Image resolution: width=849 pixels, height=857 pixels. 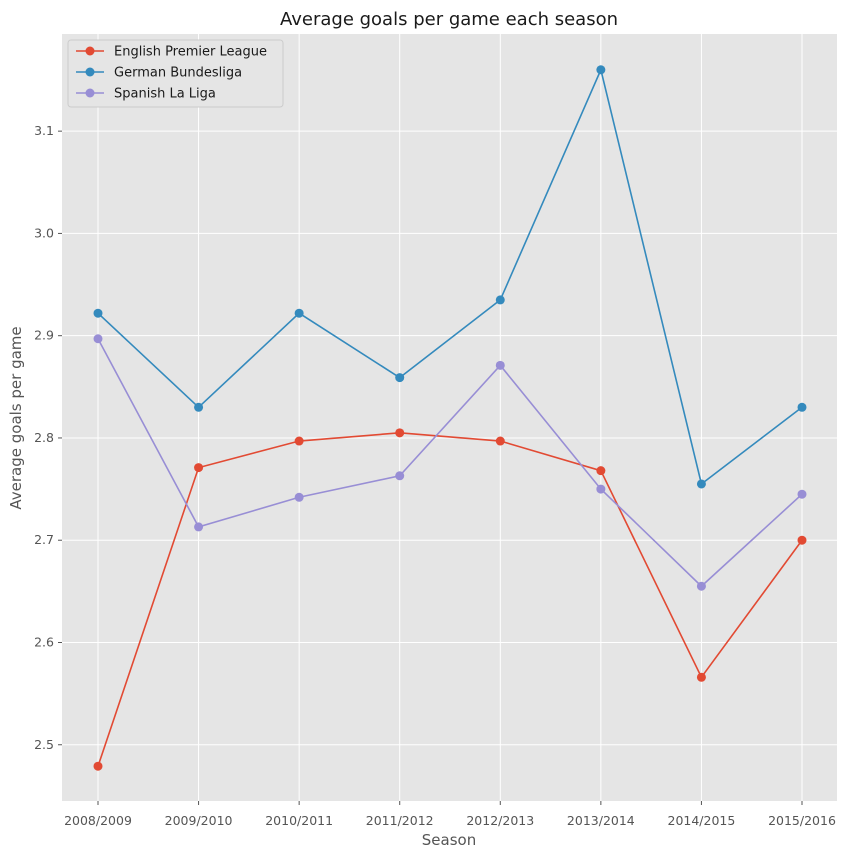 I want to click on legend-label: German Bundesliga, so click(x=178, y=73).